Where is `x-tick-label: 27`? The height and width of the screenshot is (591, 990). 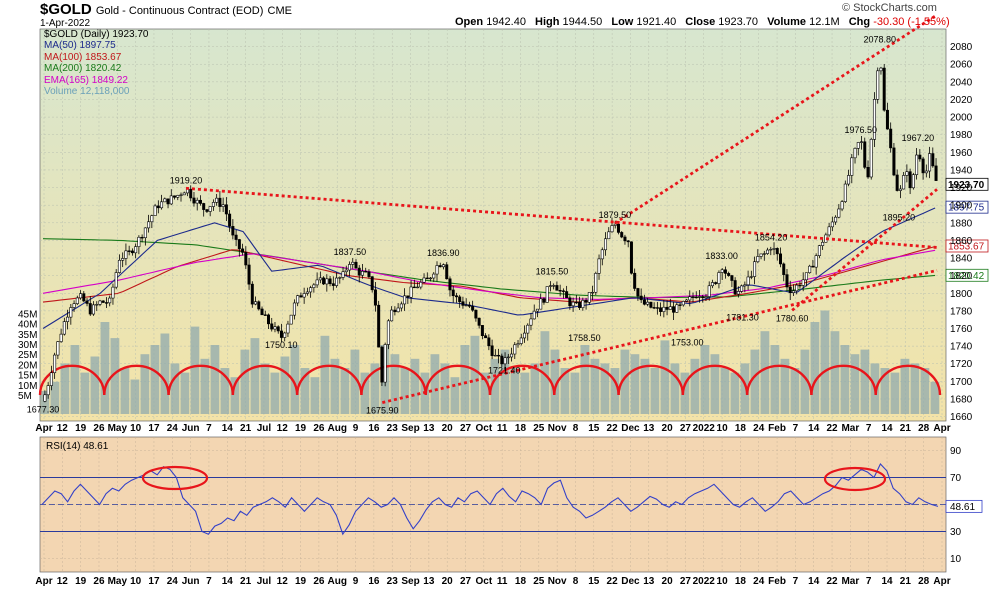 x-tick-label: 27 is located at coordinates (686, 581).